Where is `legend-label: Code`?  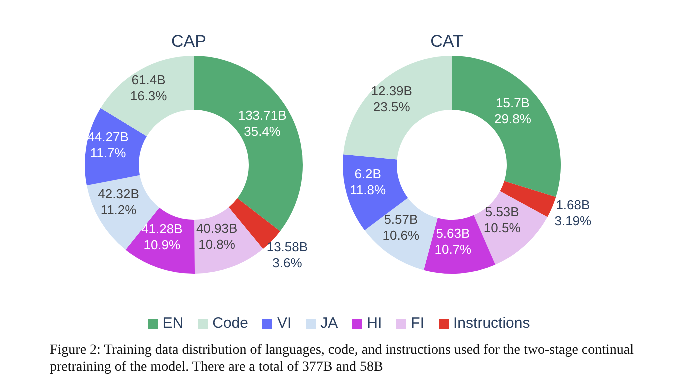 legend-label: Code is located at coordinates (230, 323).